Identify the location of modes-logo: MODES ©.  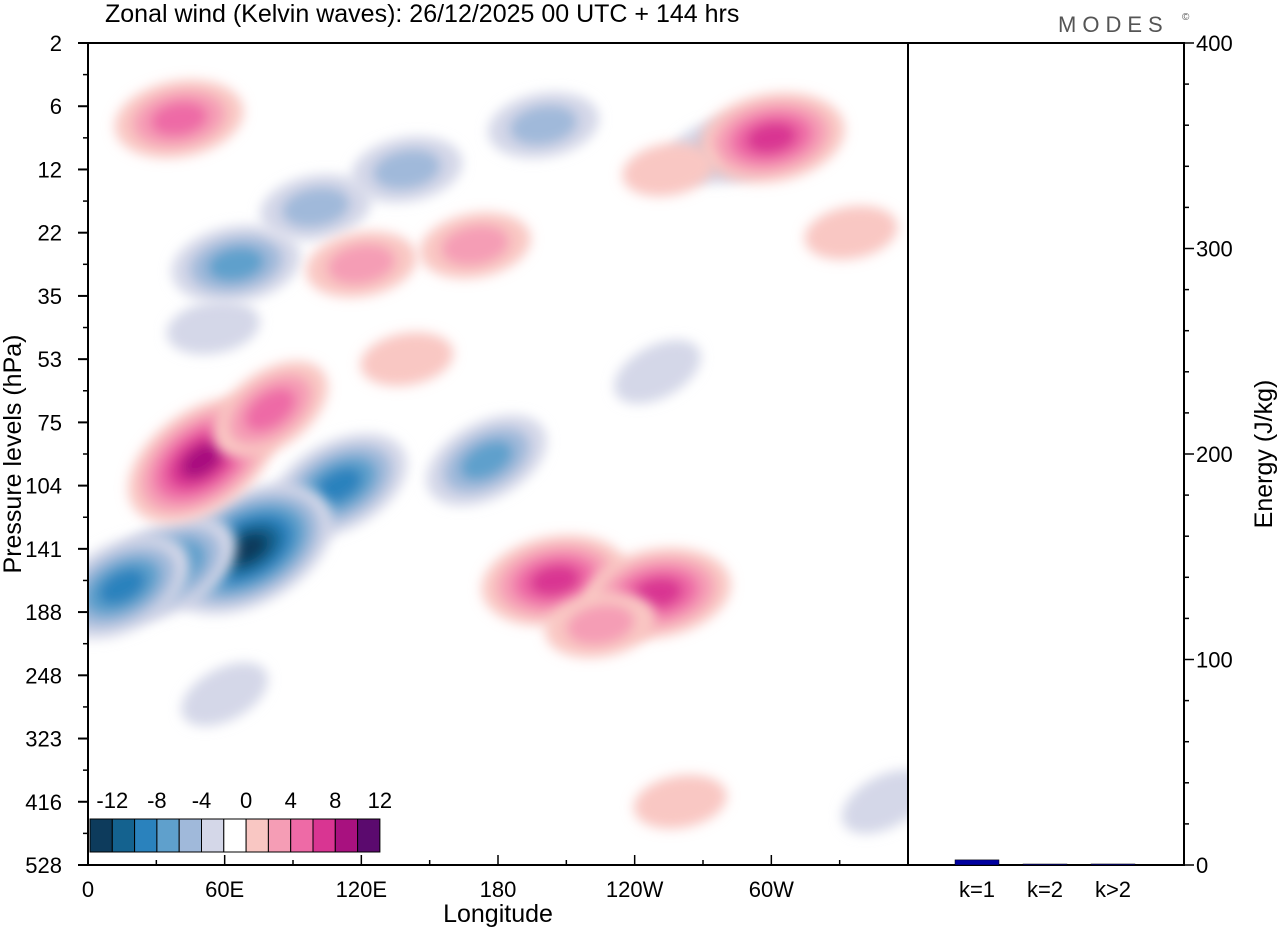
(1124, 24).